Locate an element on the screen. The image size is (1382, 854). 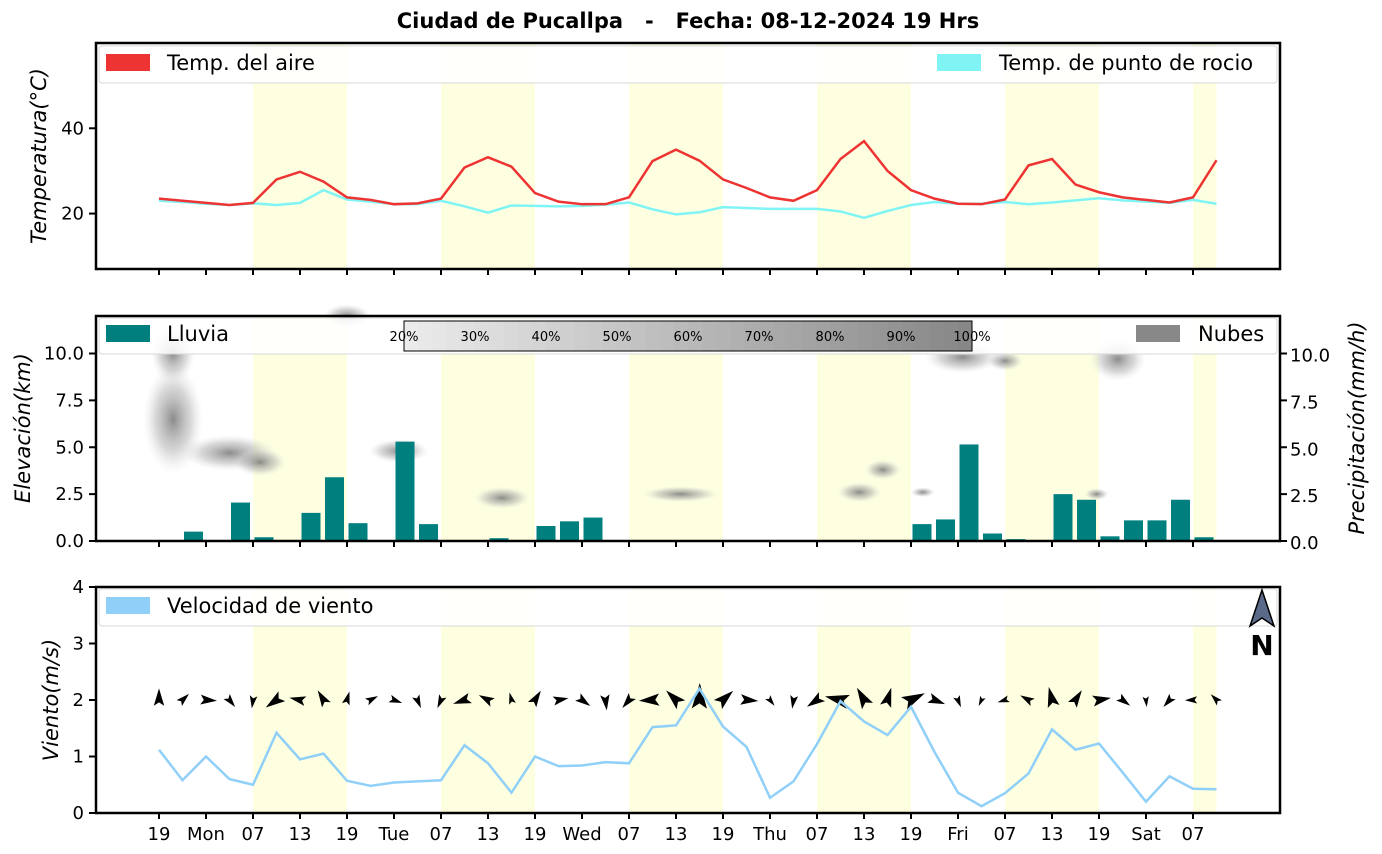
y-tick-label: 0.0 is located at coordinates (69, 541).